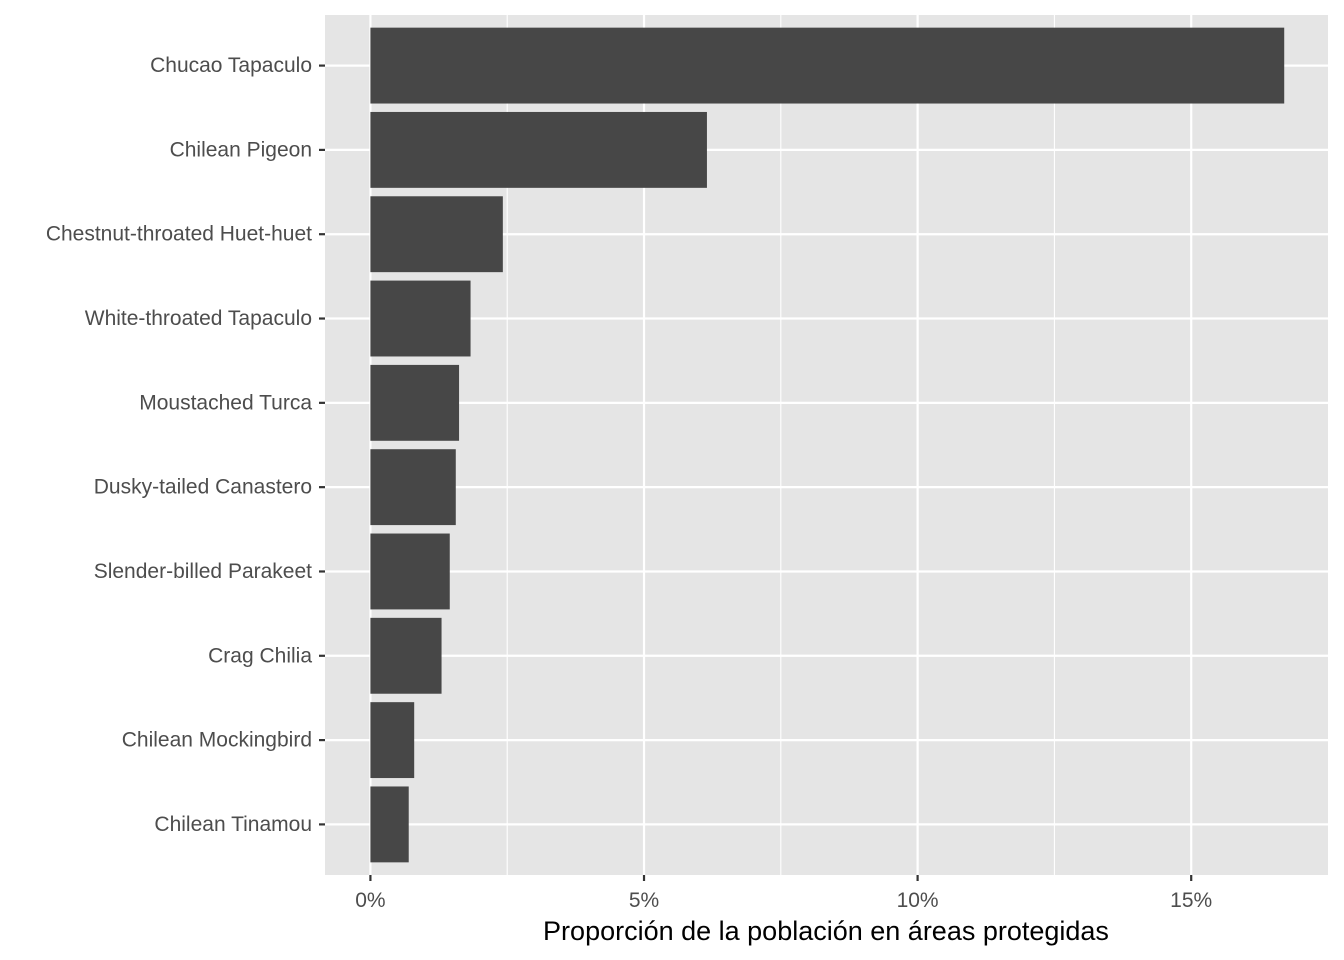 The image size is (1344, 960). I want to click on category-label: Chilean Pigeon, so click(241, 149).